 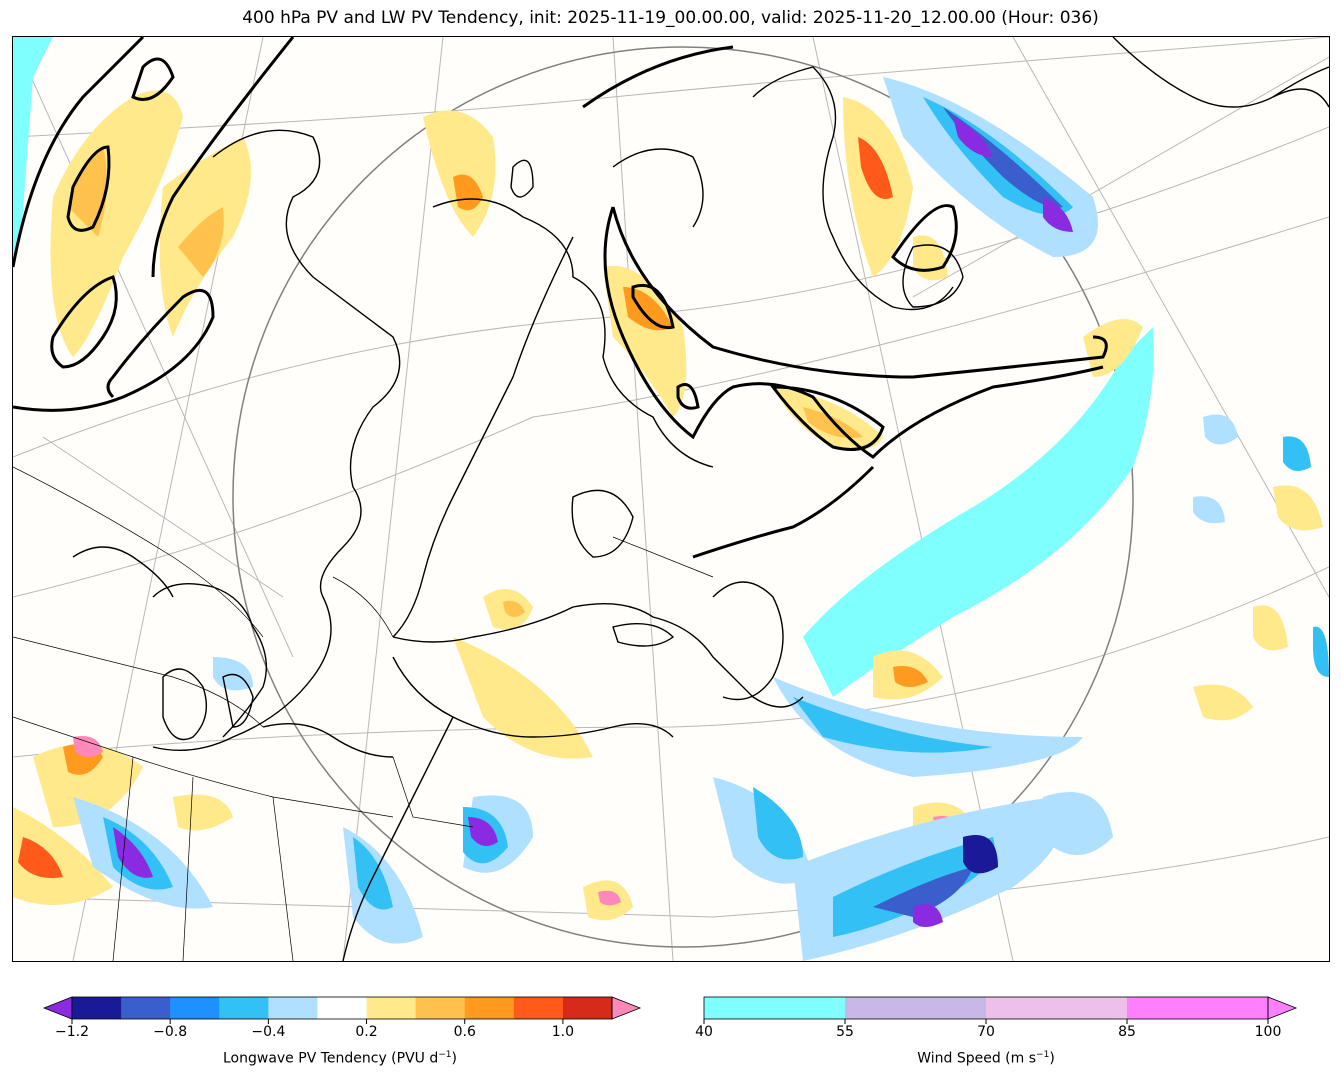 What do you see at coordinates (1127, 1032) in the screenshot?
I see `wind-tick-label: 85` at bounding box center [1127, 1032].